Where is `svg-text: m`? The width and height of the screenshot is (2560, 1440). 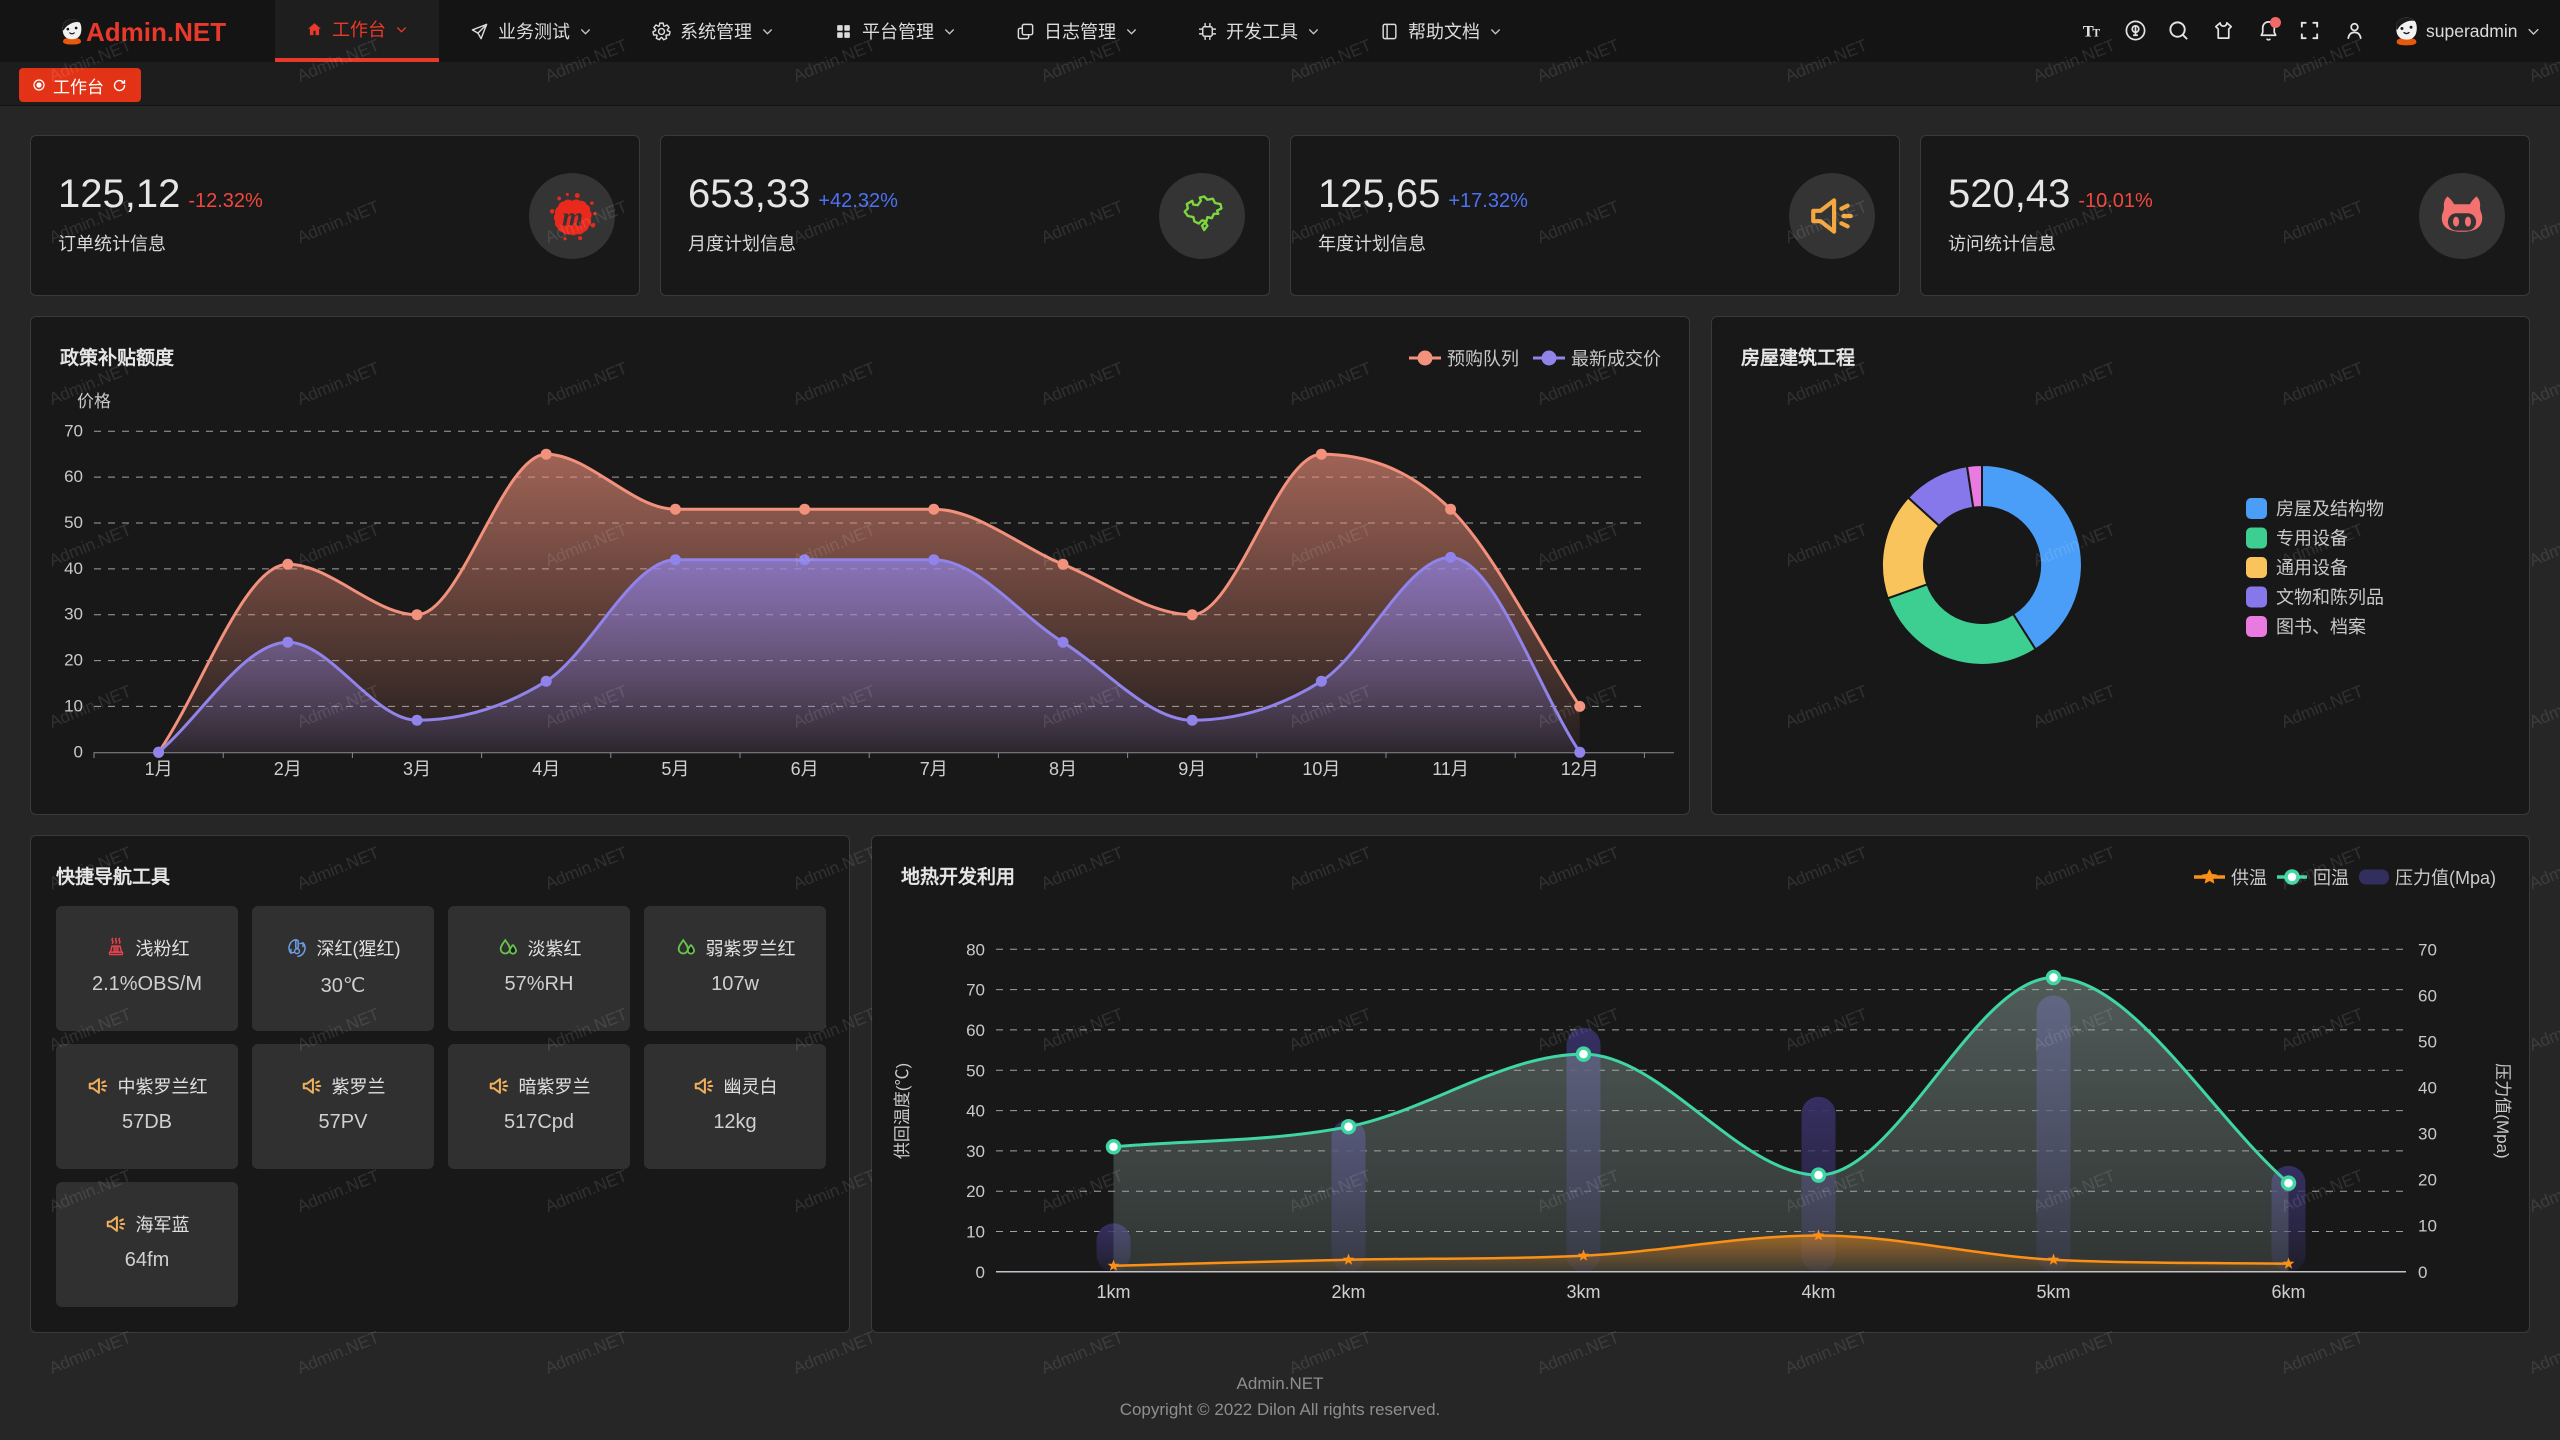 svg-text: m is located at coordinates (572, 216).